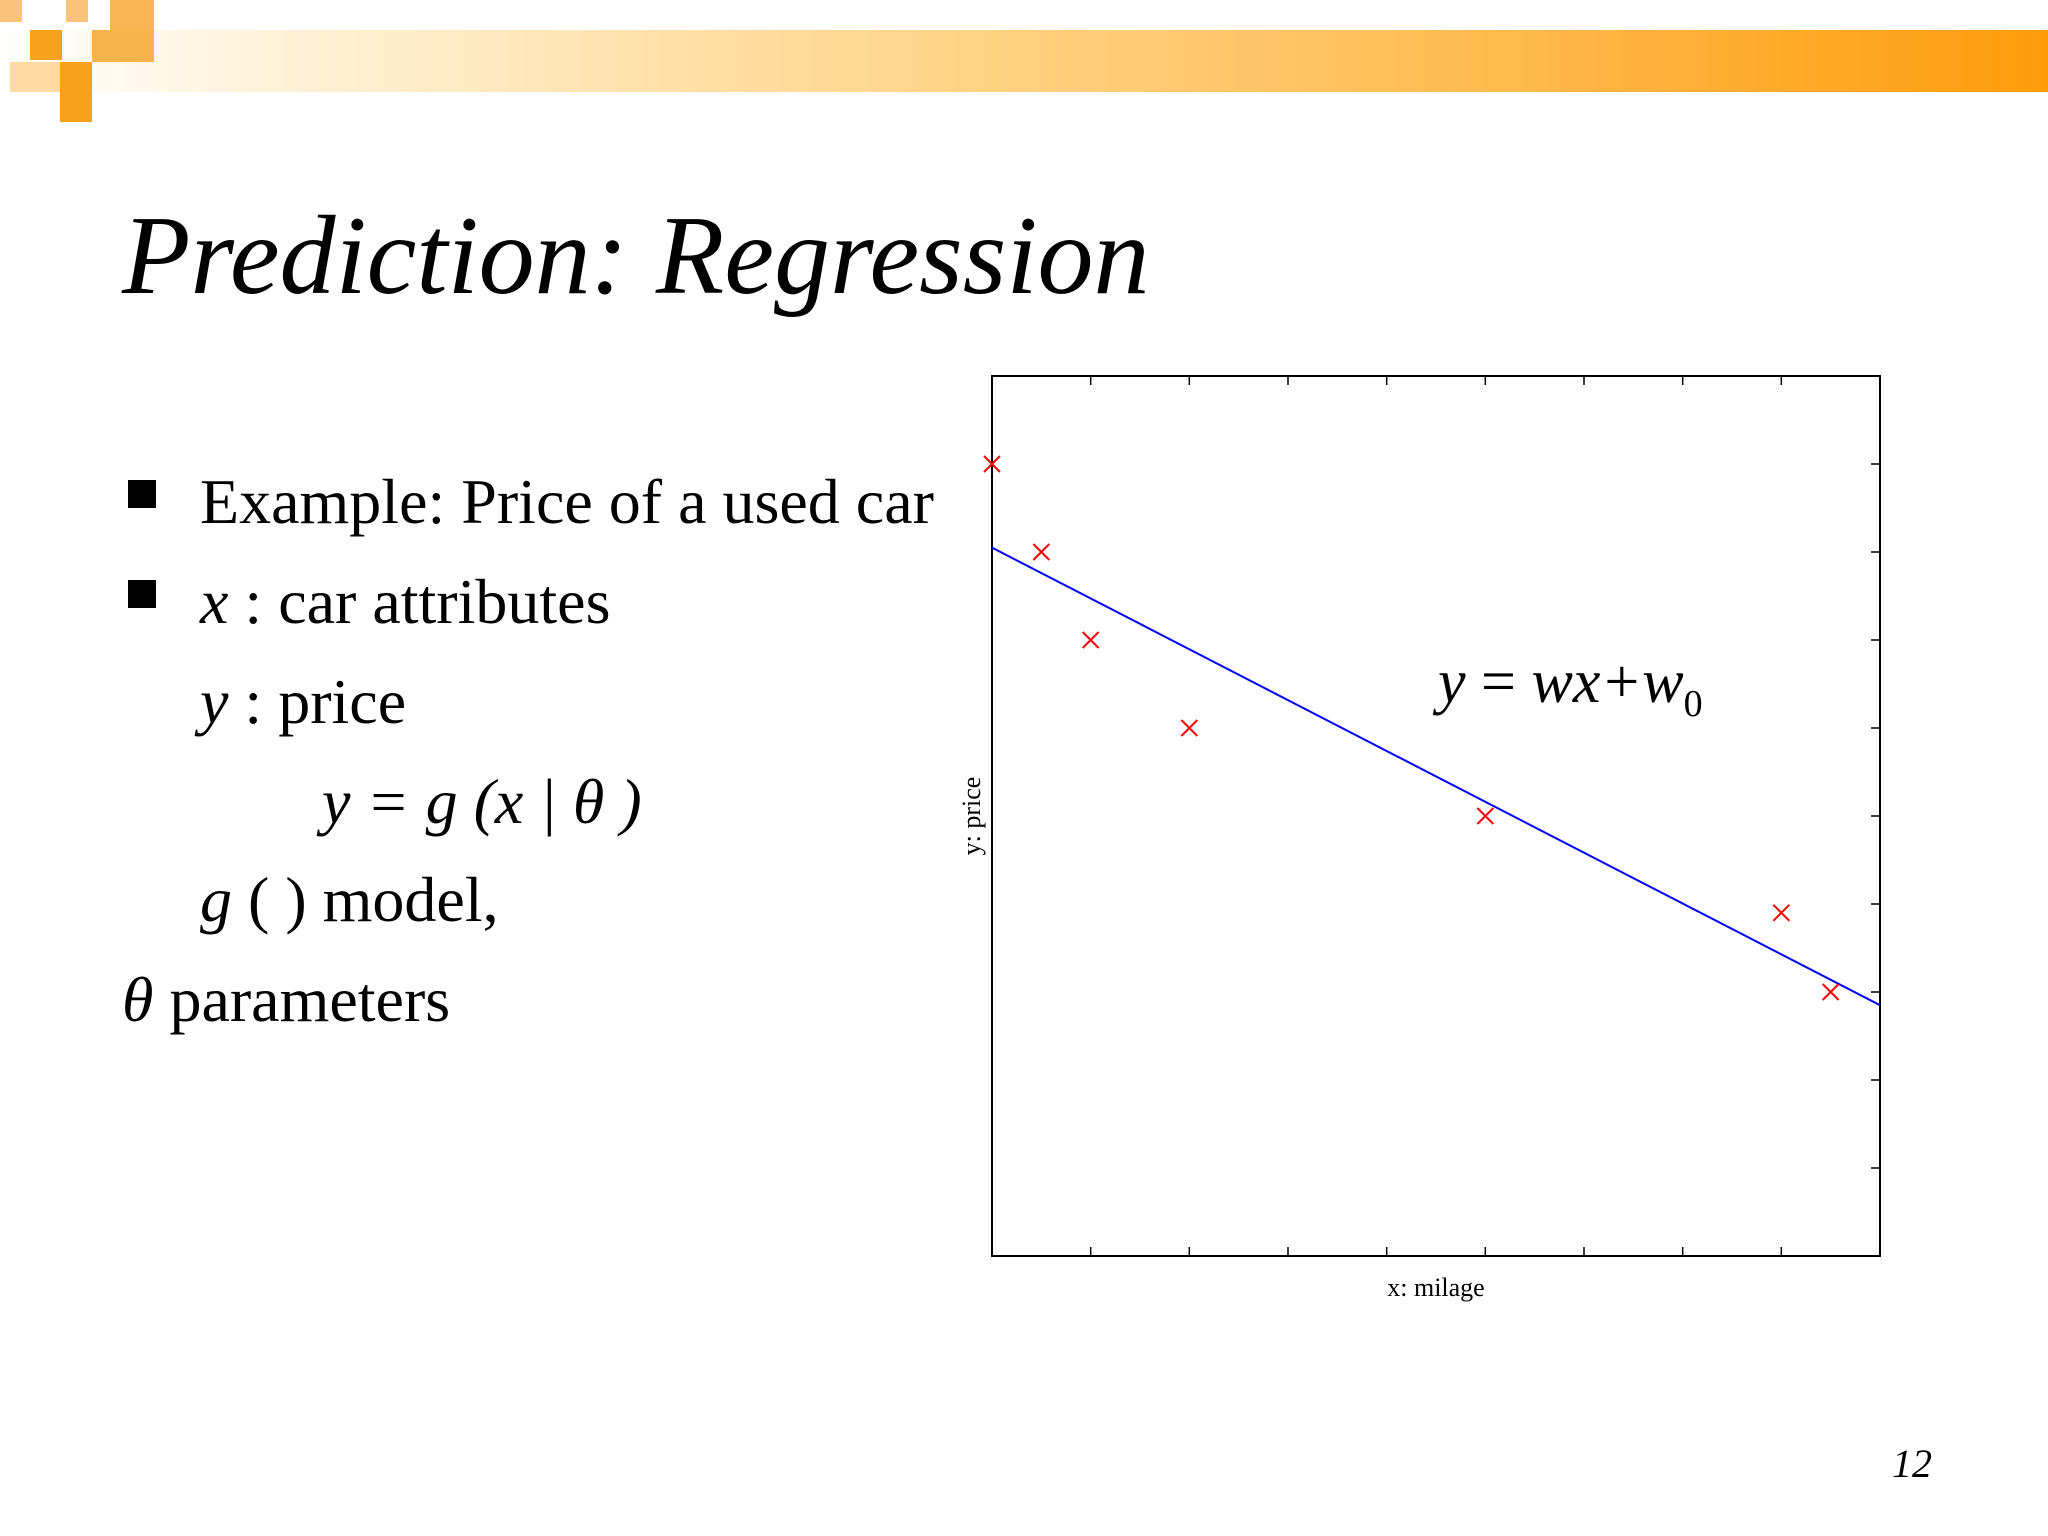 Image resolution: width=2048 pixels, height=1536 pixels. Describe the element at coordinates (303, 701) in the screenshot. I see `line-y-price: y : price` at that location.